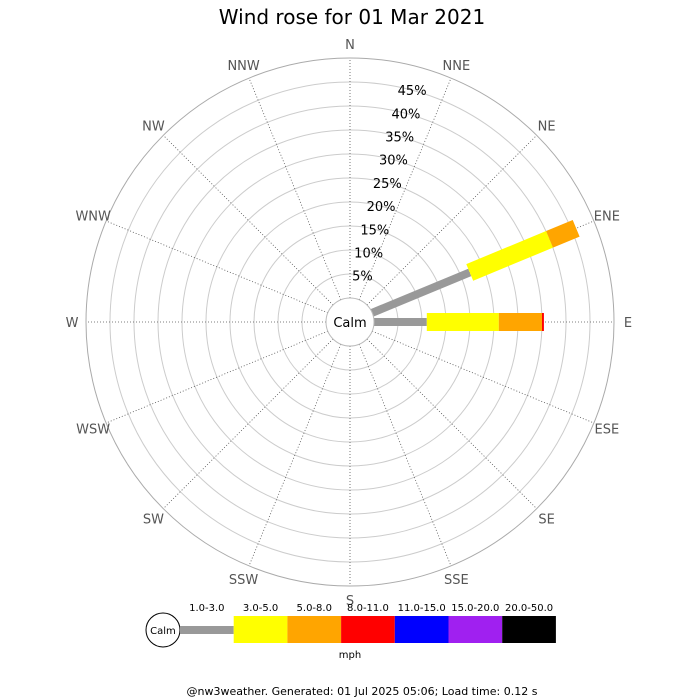 The image size is (700, 700). What do you see at coordinates (72, 323) in the screenshot?
I see `direction-label-w: W` at bounding box center [72, 323].